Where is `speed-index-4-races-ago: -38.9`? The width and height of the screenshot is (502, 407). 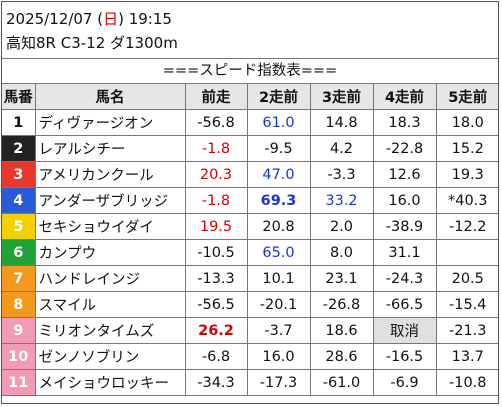
speed-index-4-races-ago: -38.9 is located at coordinates (404, 226).